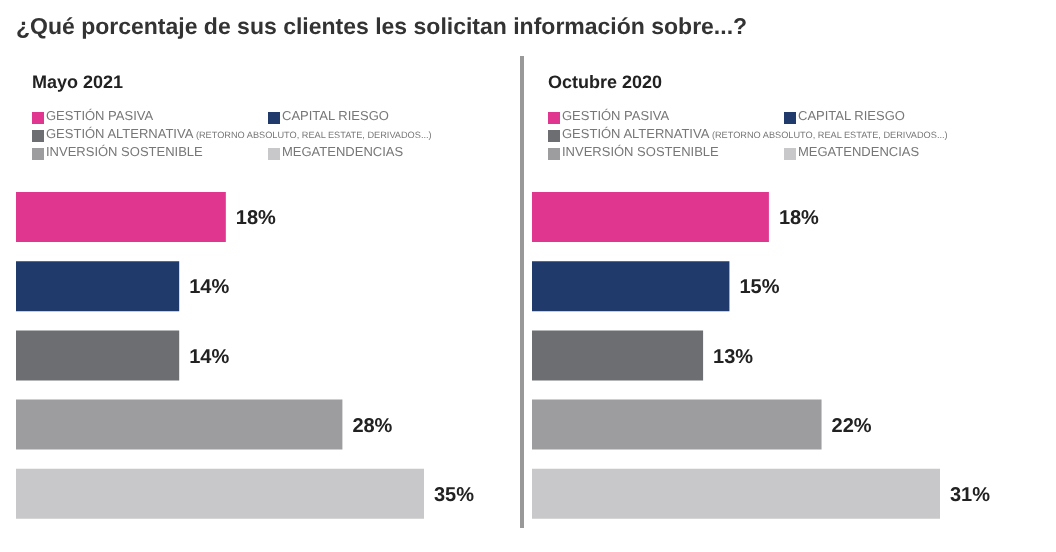  I want to click on data-label: 15%, so click(759, 288).